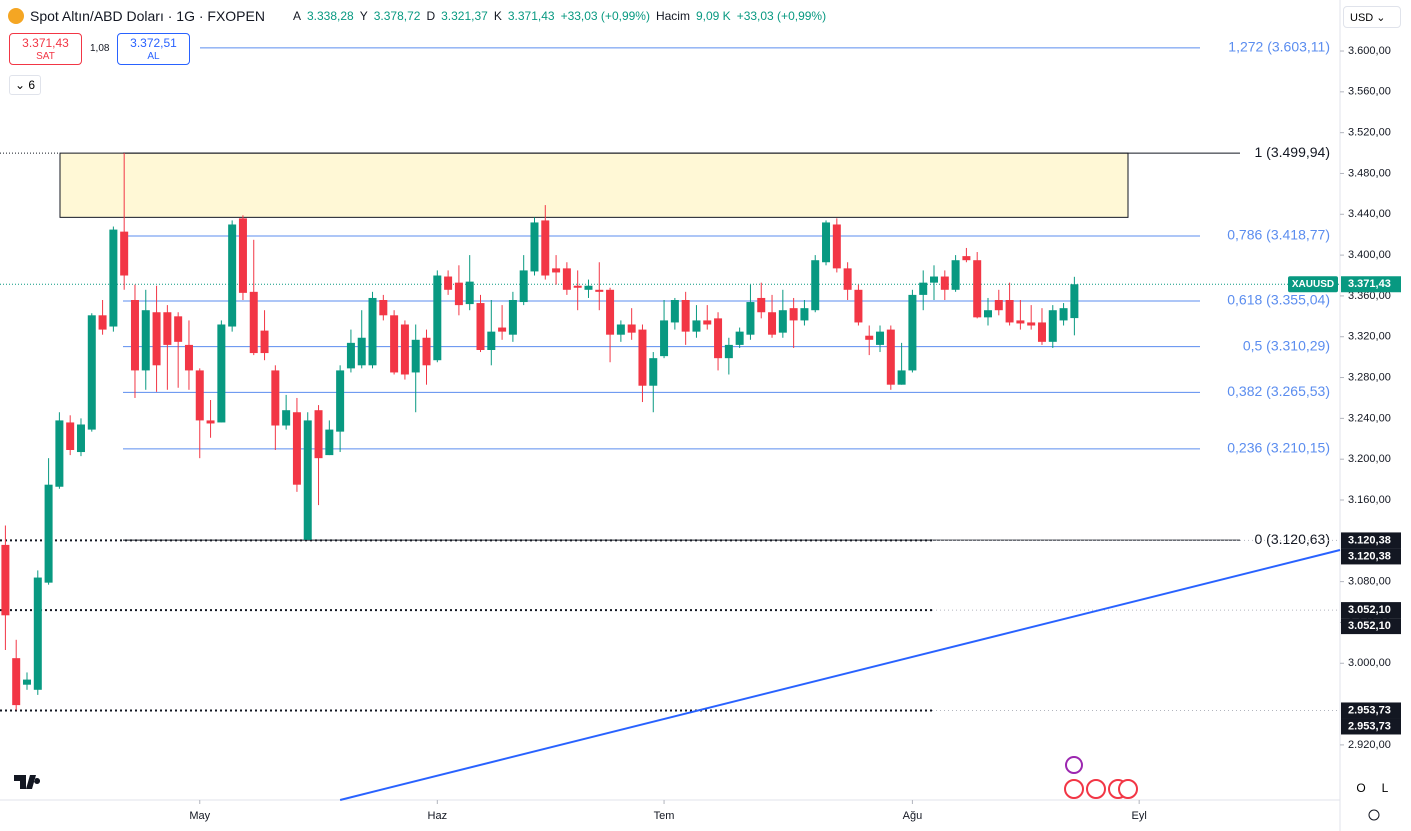 The width and height of the screenshot is (1411, 831). I want to click on y-tick-label: 3.200,00, so click(1369, 459).